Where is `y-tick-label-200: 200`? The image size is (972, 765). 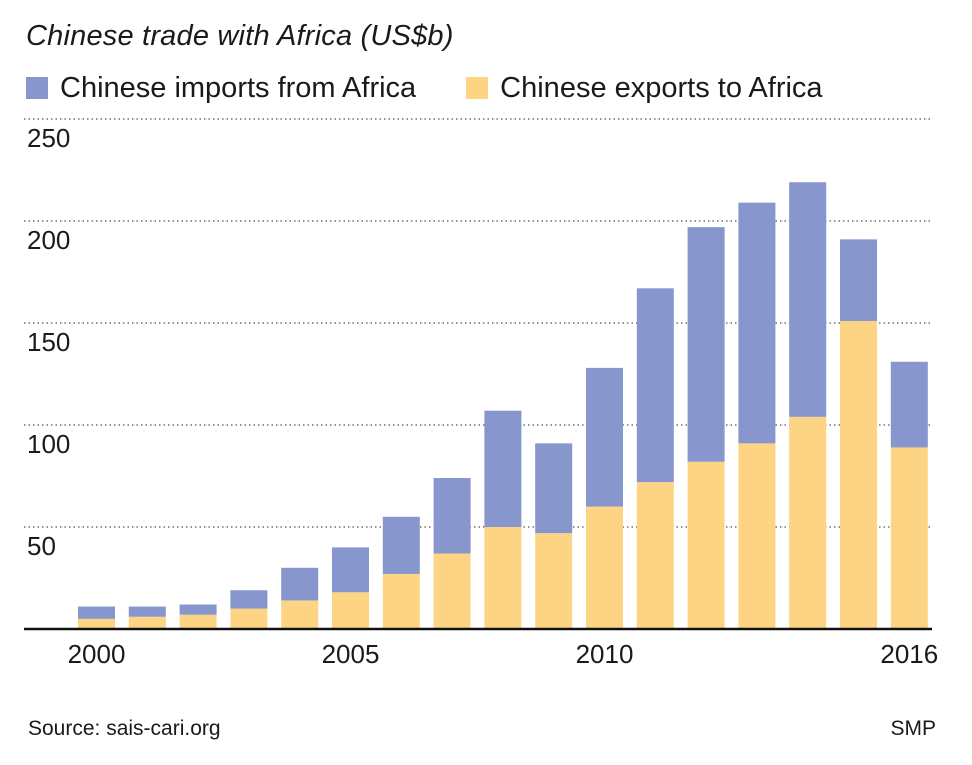
y-tick-label-200: 200 is located at coordinates (48, 240).